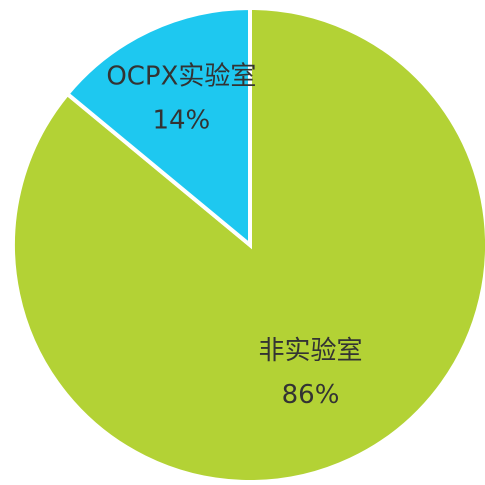 Image resolution: width=485 pixels, height=485 pixels. What do you see at coordinates (311, 395) in the screenshot?
I see `slice-value-label: 86%` at bounding box center [311, 395].